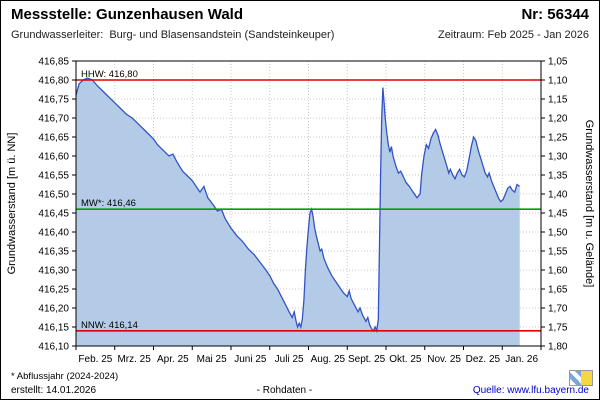 This screenshot has width=600, height=400. I want to click on svg-text: Feb. 25, so click(95, 359).